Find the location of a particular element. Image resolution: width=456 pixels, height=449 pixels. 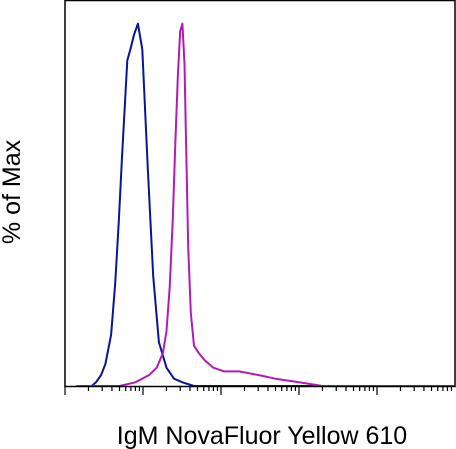

x-axis-ticks is located at coordinates (258, 390).